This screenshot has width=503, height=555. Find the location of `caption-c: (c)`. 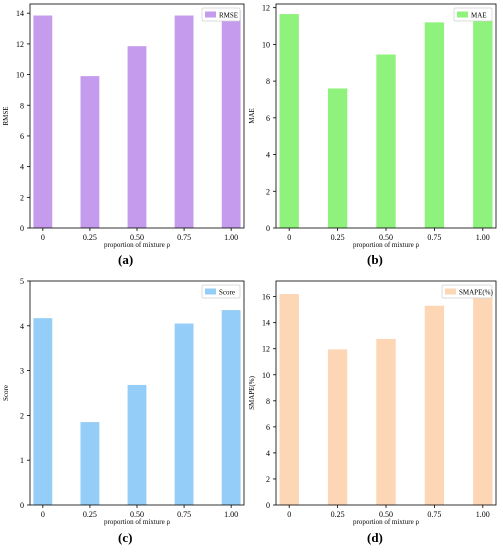

caption-c: (c) is located at coordinates (125, 537).